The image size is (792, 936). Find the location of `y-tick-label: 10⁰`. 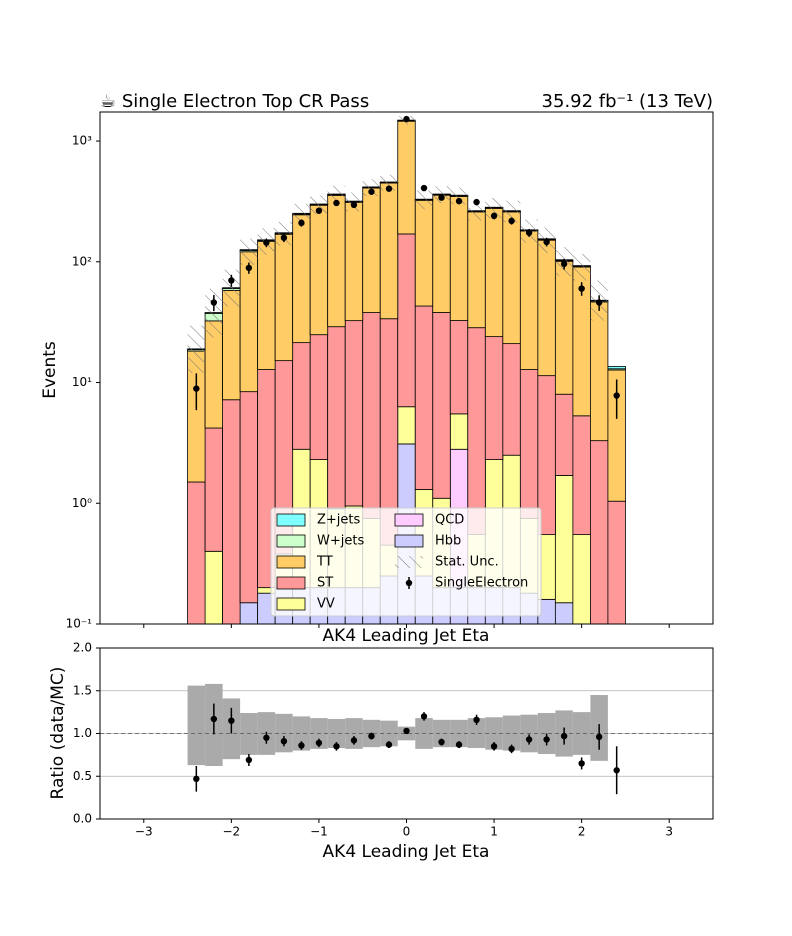

y-tick-label: 10⁰ is located at coordinates (82, 503).